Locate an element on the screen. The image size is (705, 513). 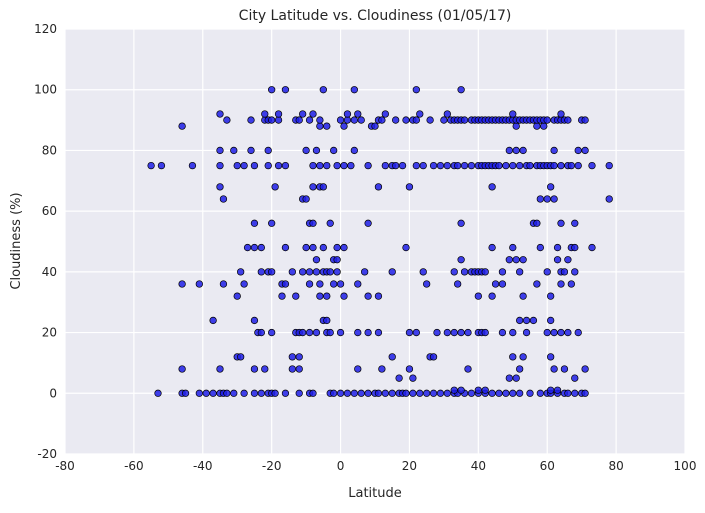
y-tick-label: 20 is located at coordinates (49, 333).